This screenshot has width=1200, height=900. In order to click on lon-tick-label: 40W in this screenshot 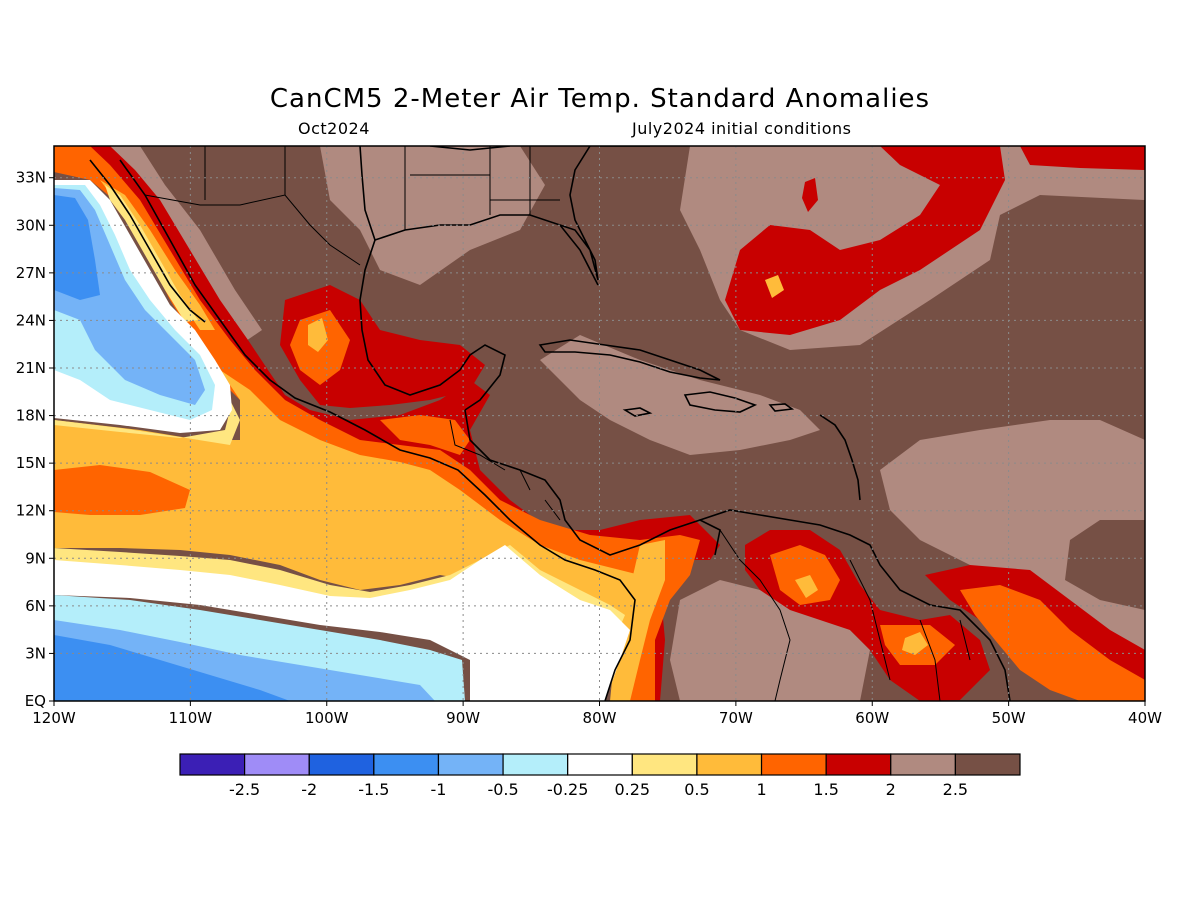, I will do `click(1145, 718)`.